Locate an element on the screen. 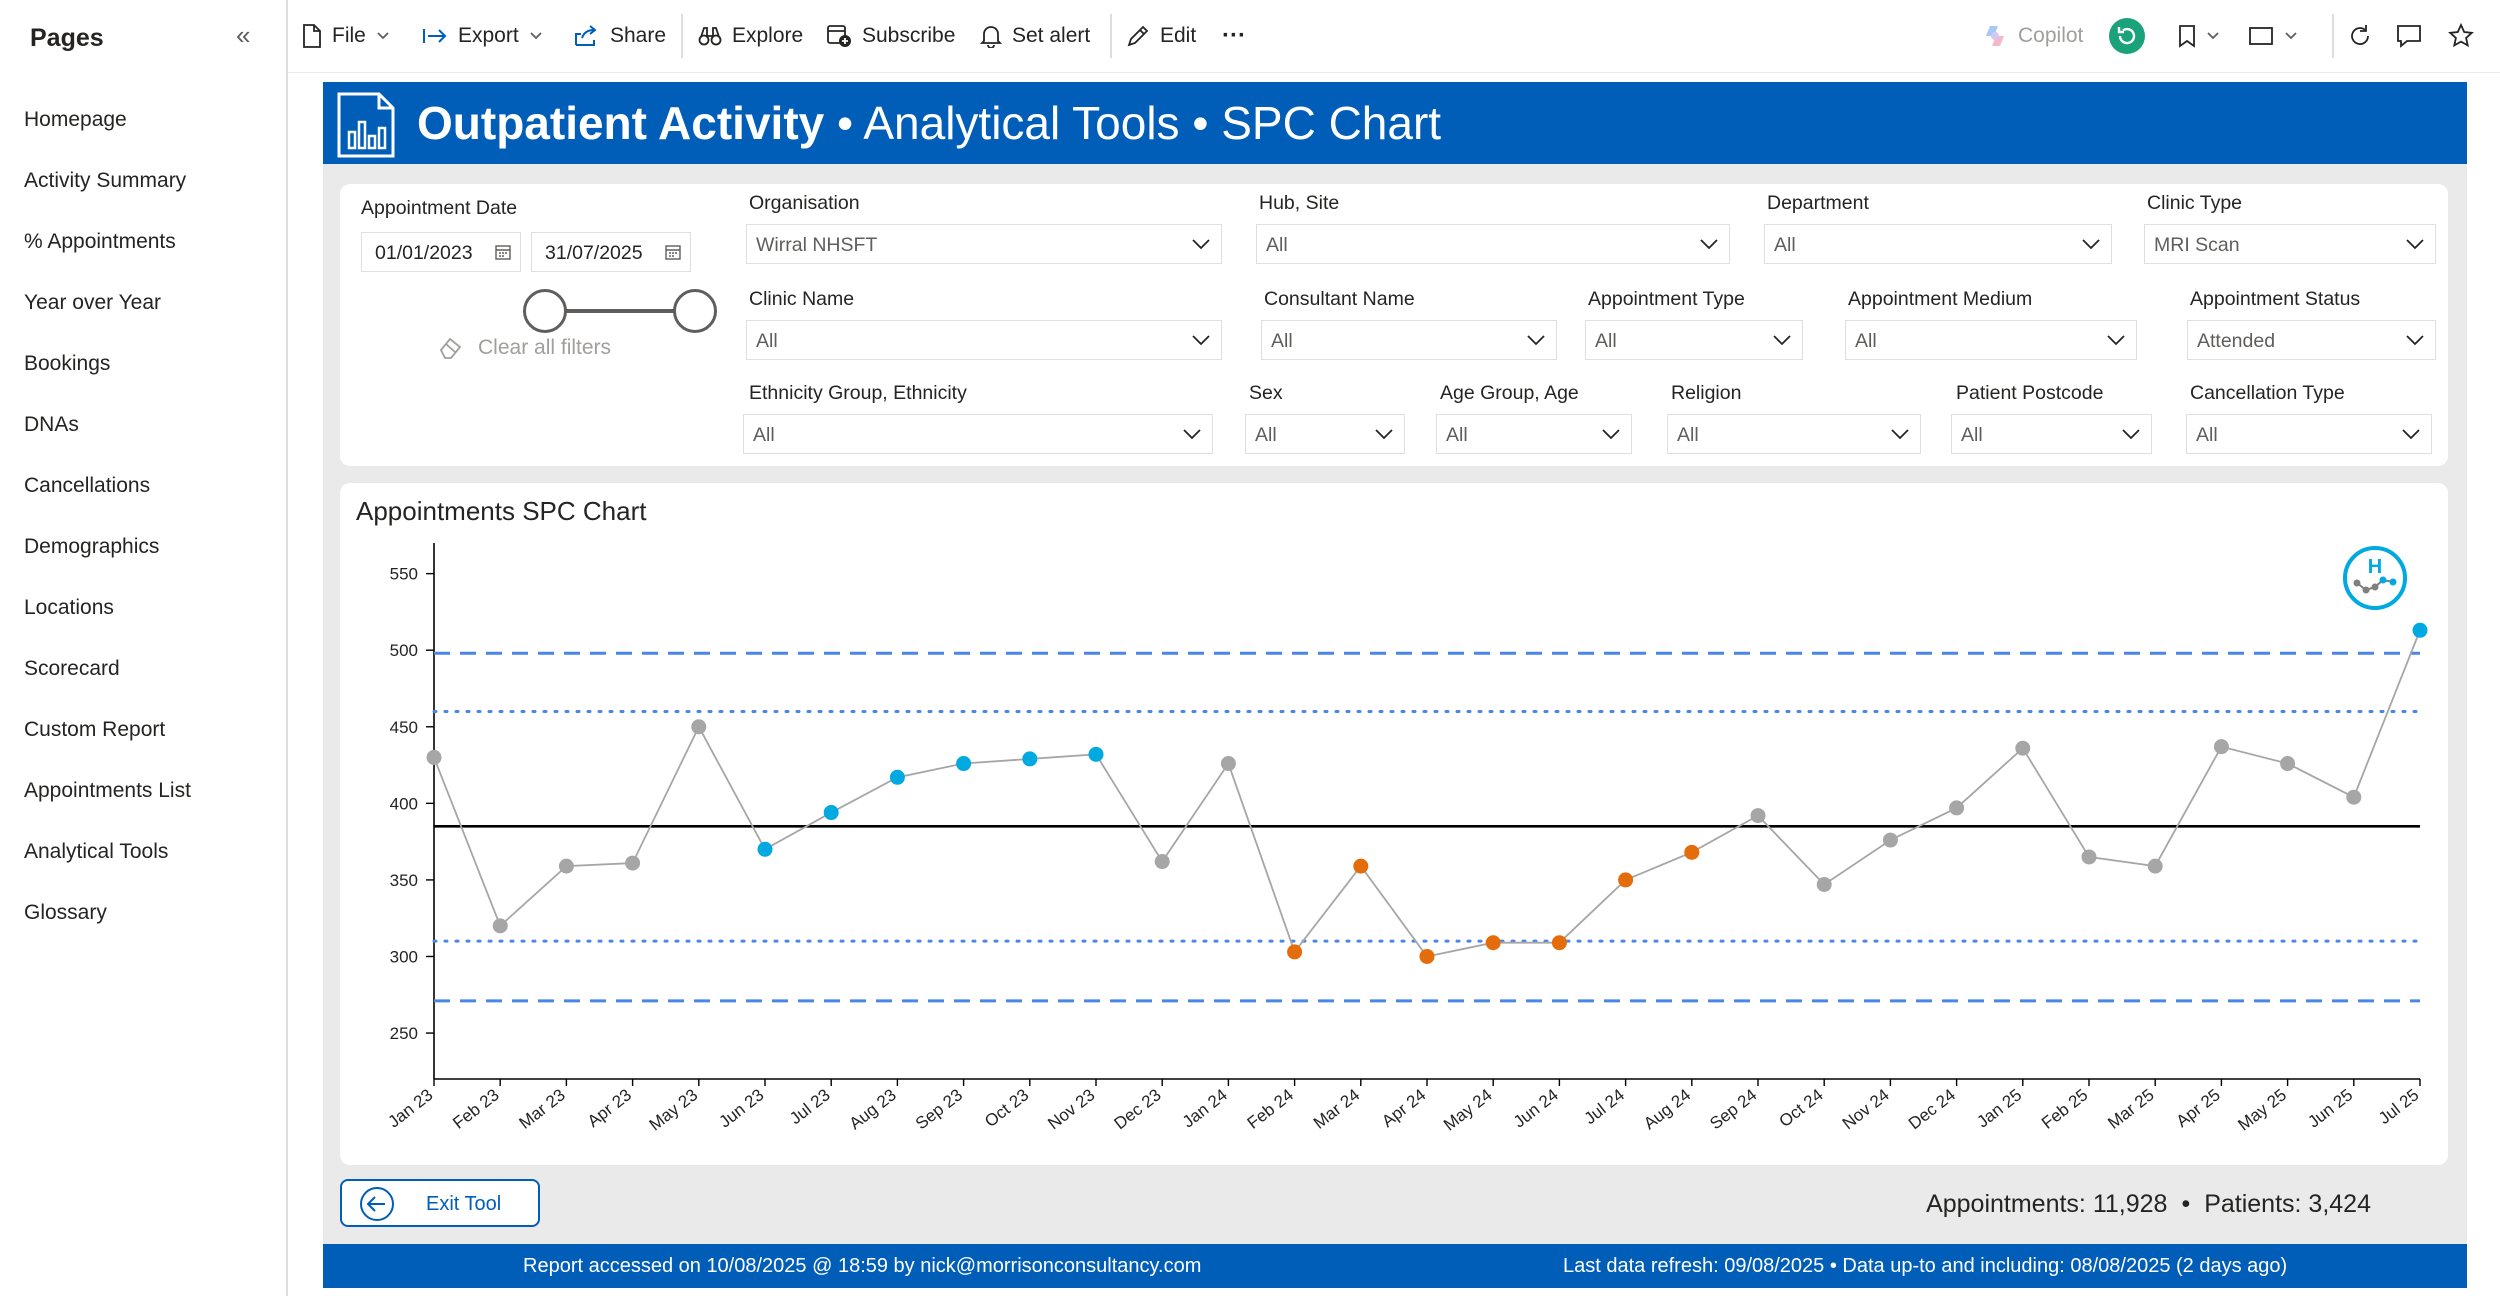 This screenshot has height=1296, width=2500. sidebar-item-glossary: Glossary is located at coordinates (65, 912).